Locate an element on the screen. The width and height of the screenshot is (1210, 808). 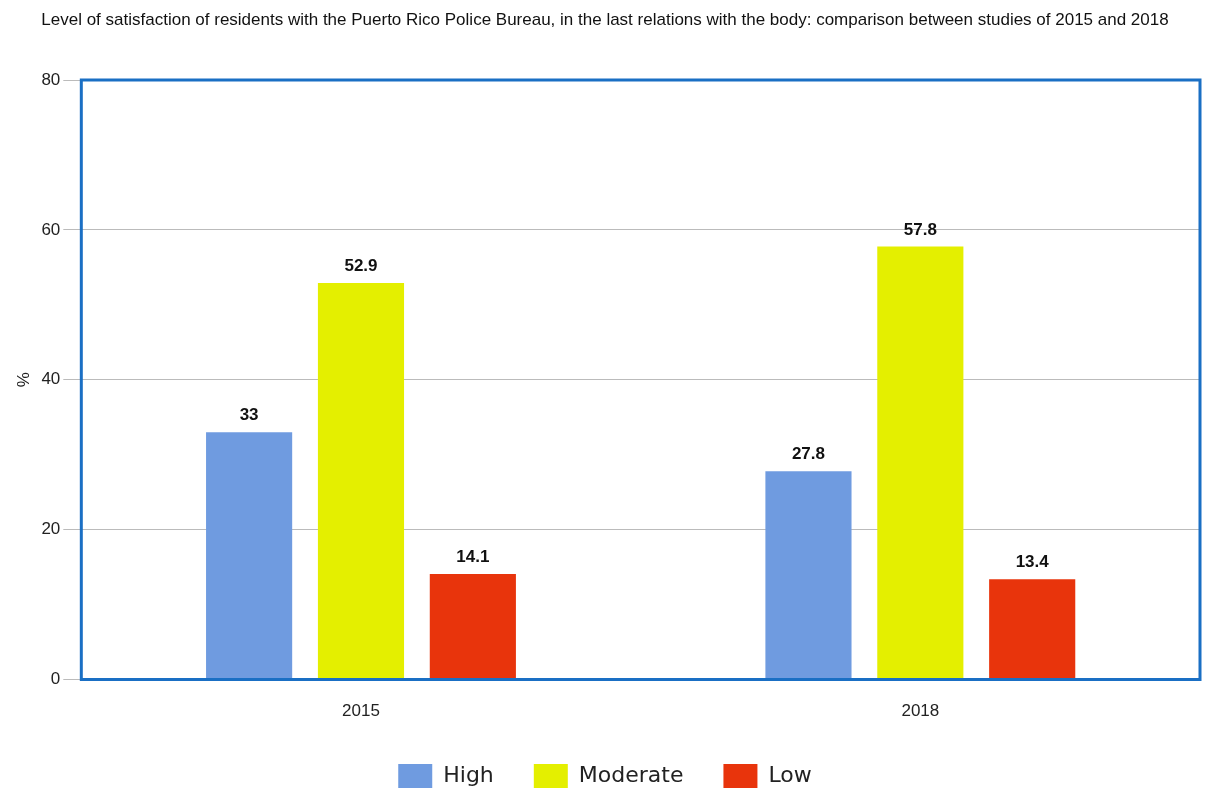
data-label: 57.8 is located at coordinates (920, 229).